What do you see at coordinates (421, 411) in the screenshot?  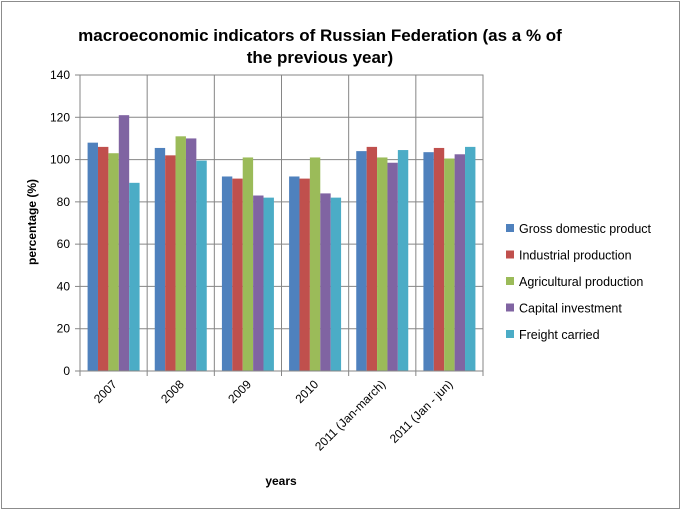 I see `x-tick-label: 2011 (Jan - jun)` at bounding box center [421, 411].